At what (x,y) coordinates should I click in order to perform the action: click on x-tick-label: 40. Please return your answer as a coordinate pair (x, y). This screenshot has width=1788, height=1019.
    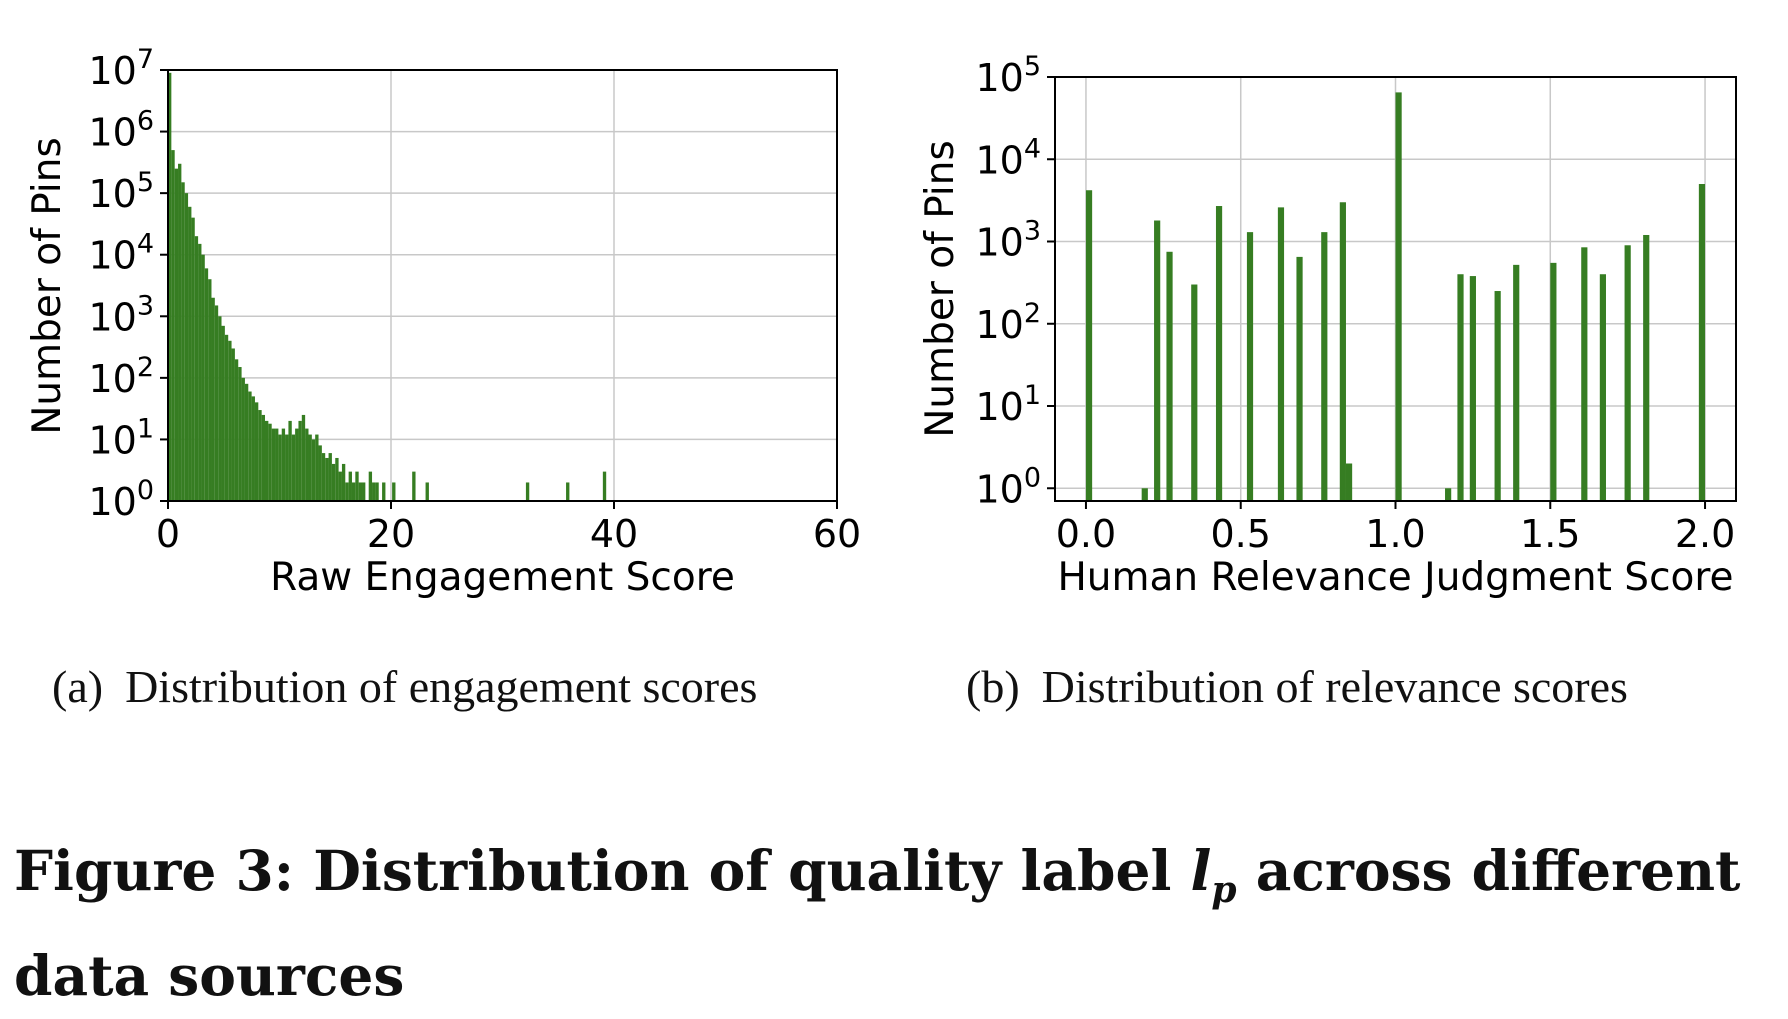
    Looking at the image, I should click on (614, 534).